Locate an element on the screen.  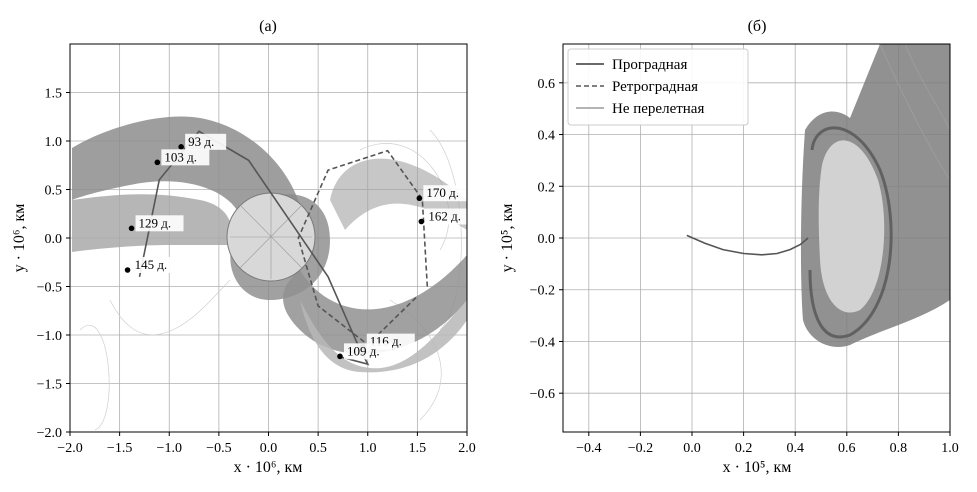
panel-b-dense-region is located at coordinates (875, 196).